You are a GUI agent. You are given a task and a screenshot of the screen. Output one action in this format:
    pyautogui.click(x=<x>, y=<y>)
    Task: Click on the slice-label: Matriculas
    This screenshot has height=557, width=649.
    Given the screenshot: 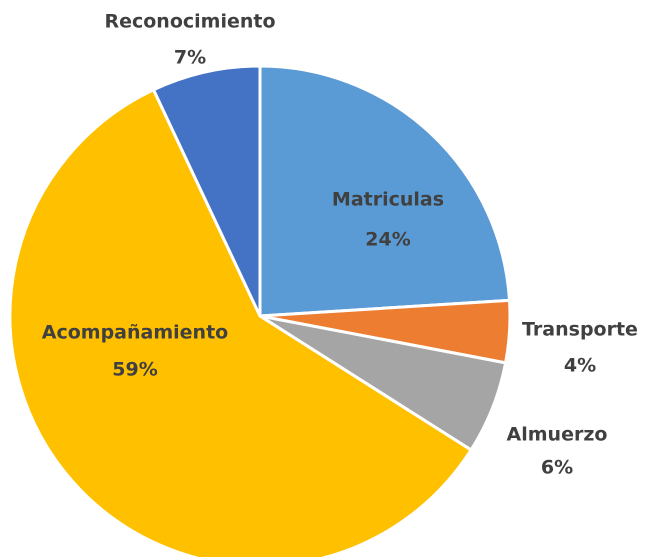 What is the action you would take?
    pyautogui.click(x=388, y=200)
    